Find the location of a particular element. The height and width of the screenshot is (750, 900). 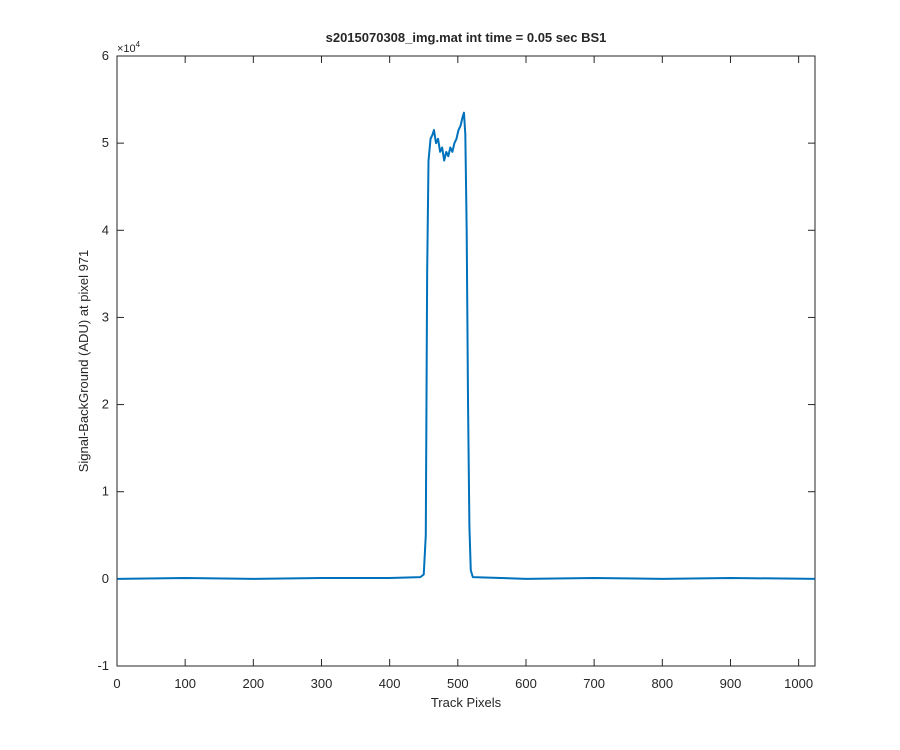

x-tick-label: 200 is located at coordinates (253, 683).